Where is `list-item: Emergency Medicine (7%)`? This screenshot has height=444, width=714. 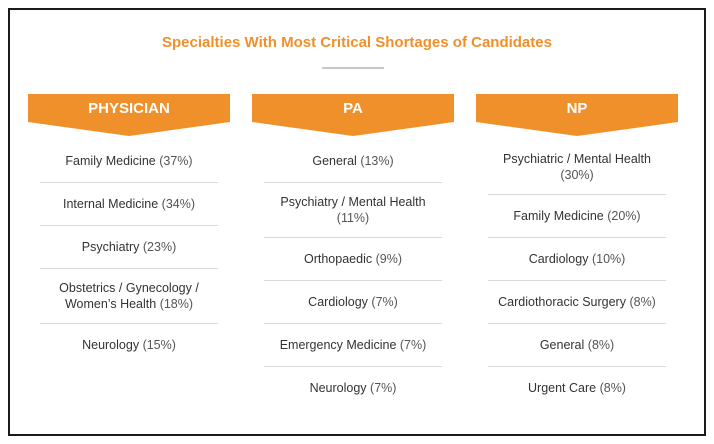
list-item: Emergency Medicine (7%) is located at coordinates (353, 345).